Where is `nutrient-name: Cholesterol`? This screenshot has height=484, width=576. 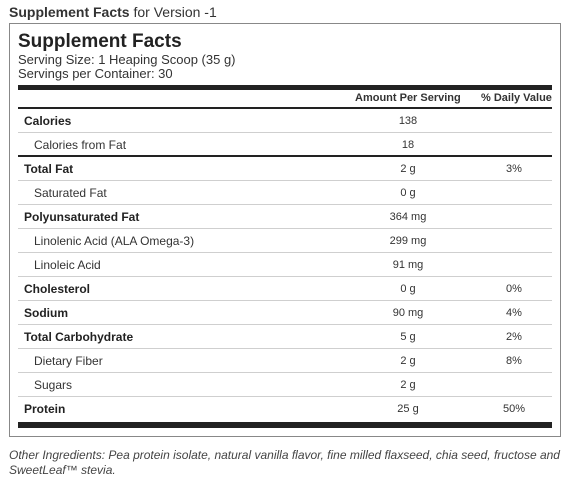
nutrient-name: Cholesterol is located at coordinates (57, 289).